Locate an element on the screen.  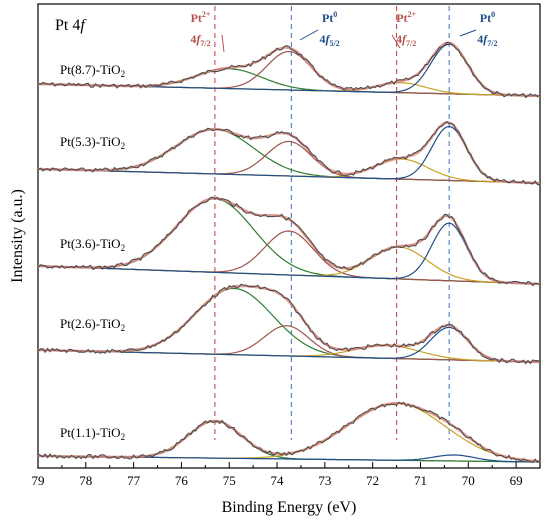
x-tick-label-75: 75 is located at coordinates (229, 480).